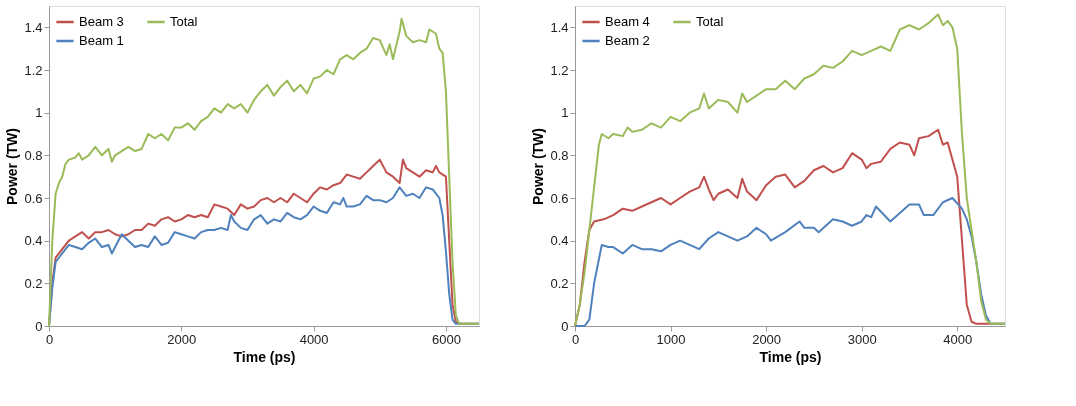  Describe the element at coordinates (101, 40) in the screenshot. I see `legend-label: Beam 1` at that location.